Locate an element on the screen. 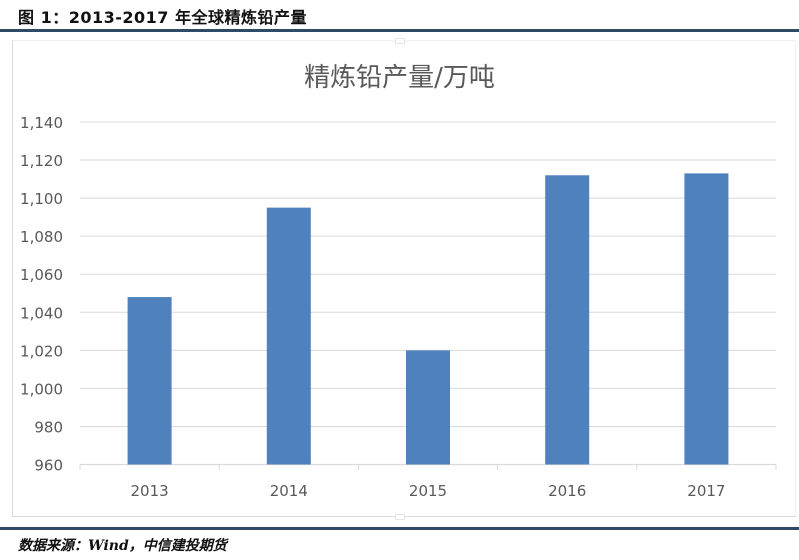 The height and width of the screenshot is (560, 799). y-tick-label: 1,140 is located at coordinates (41, 123).